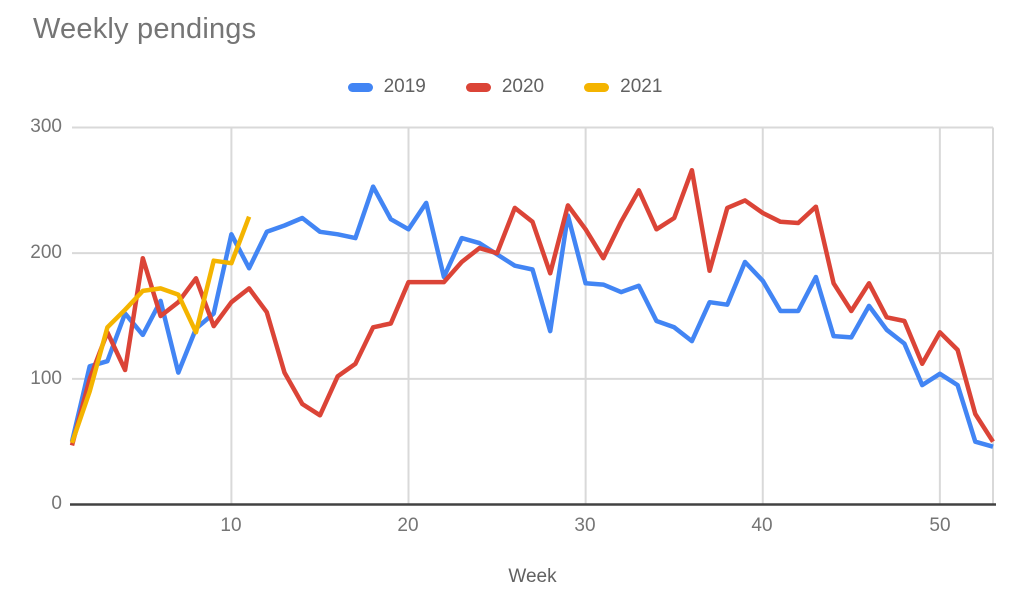 The image size is (1024, 603). I want to click on legend-item-2019: 2019, so click(386, 87).